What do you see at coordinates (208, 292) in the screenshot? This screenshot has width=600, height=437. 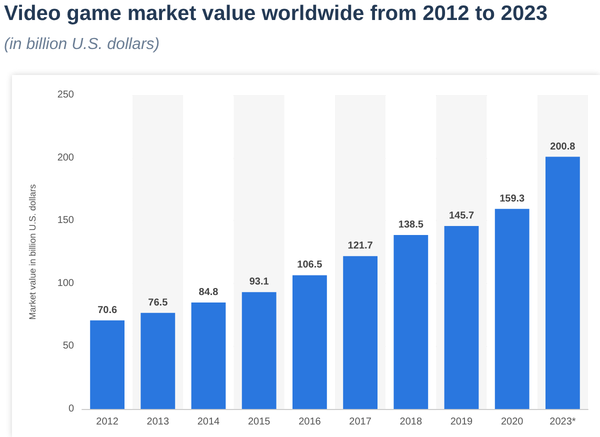 I see `data-label: 84.8` at bounding box center [208, 292].